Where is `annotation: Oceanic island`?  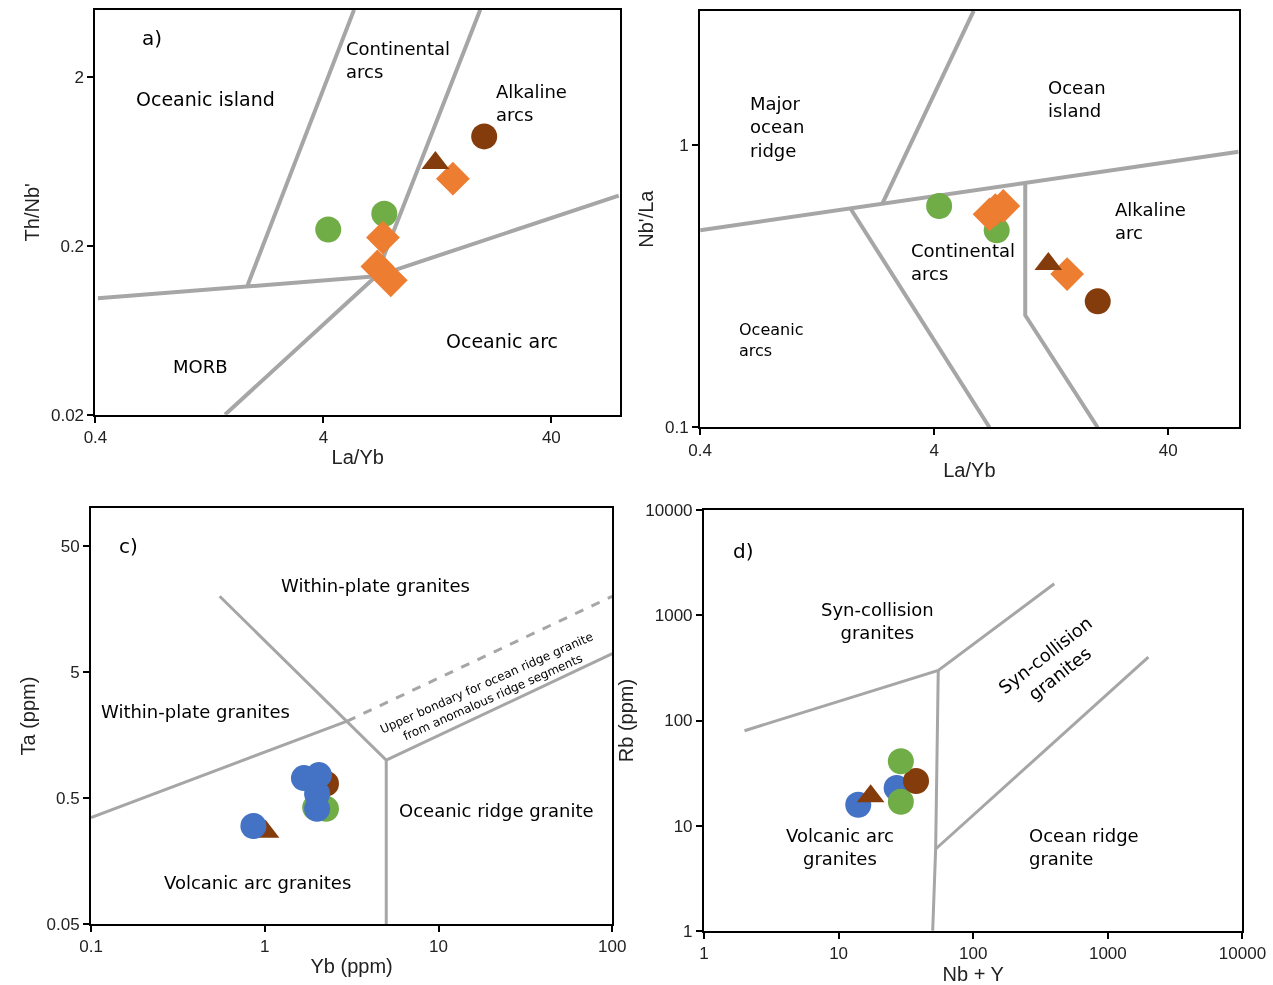
annotation: Oceanic island is located at coordinates (205, 99).